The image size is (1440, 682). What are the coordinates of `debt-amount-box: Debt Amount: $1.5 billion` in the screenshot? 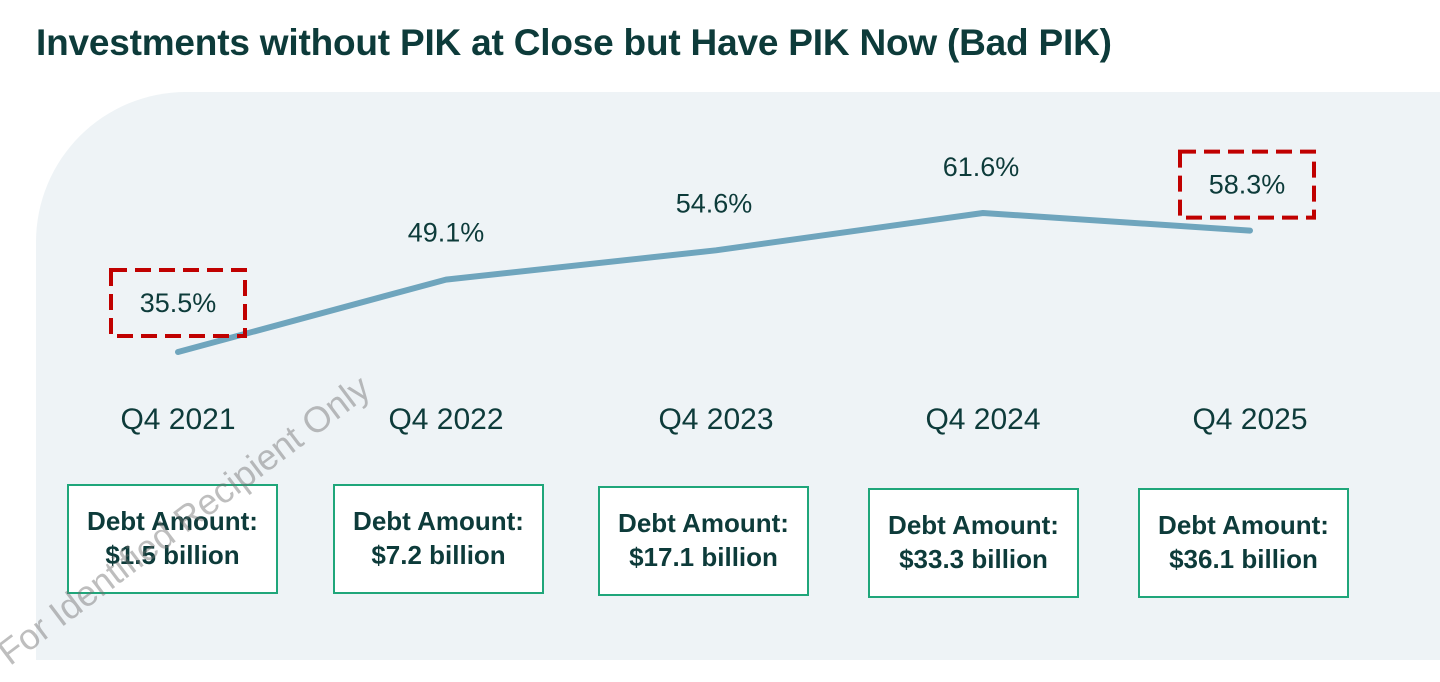 It's located at (172, 539).